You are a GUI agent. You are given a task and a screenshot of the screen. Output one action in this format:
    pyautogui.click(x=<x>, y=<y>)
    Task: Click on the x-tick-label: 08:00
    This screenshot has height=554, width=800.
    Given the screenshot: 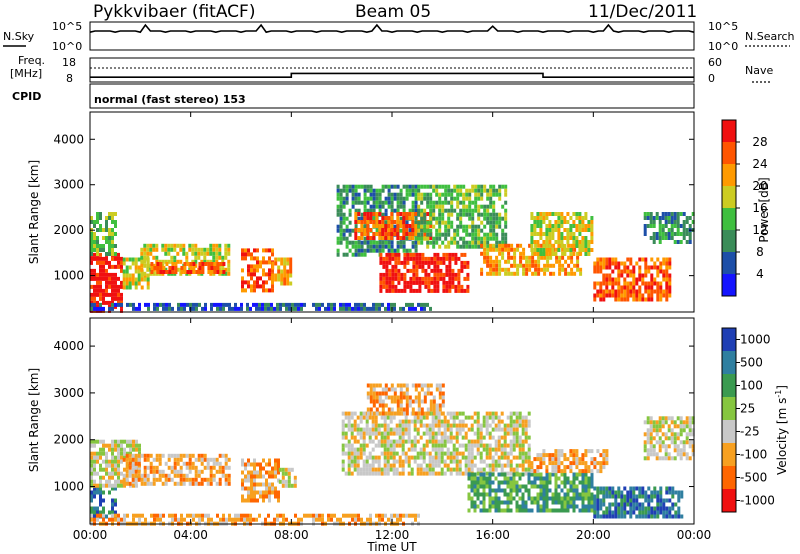 What is the action you would take?
    pyautogui.click(x=291, y=535)
    